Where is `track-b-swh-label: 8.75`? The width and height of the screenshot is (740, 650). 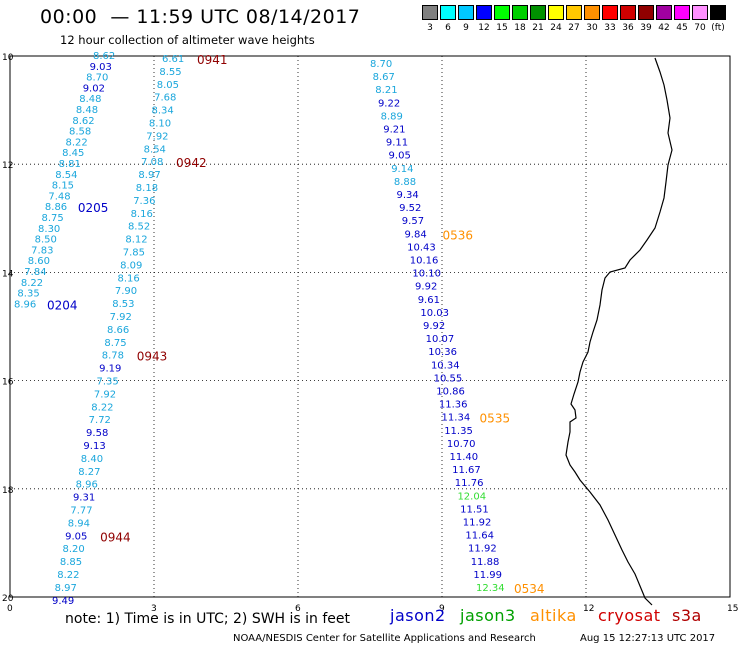 track-b-swh-label: 8.75 is located at coordinates (115, 343).